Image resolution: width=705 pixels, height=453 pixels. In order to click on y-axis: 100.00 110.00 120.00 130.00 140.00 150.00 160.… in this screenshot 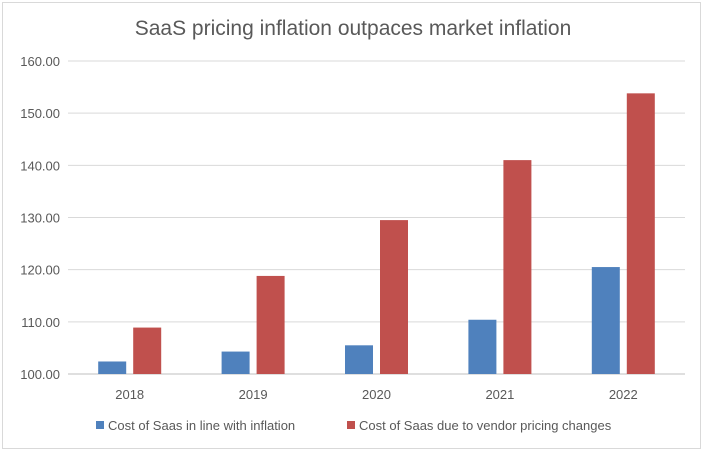, I will do `click(40, 218)`.